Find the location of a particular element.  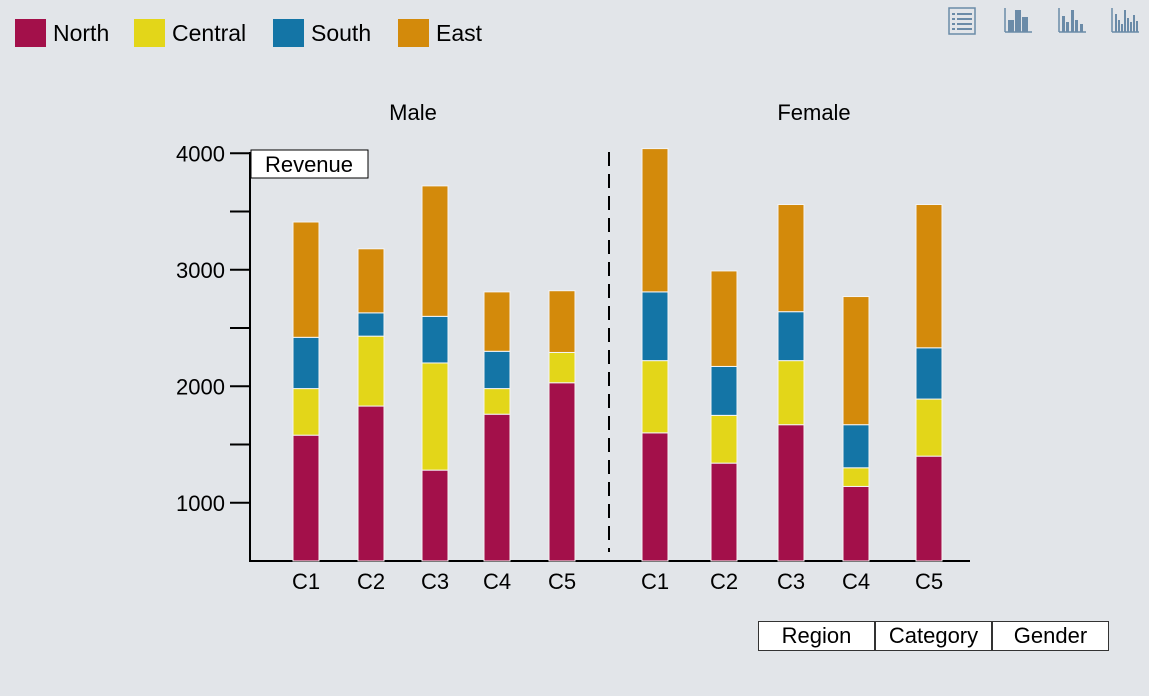

x-tick-labels: C1 C2 C3 C4 C5 C1 C2 C3 C4 C5 is located at coordinates (617, 581).